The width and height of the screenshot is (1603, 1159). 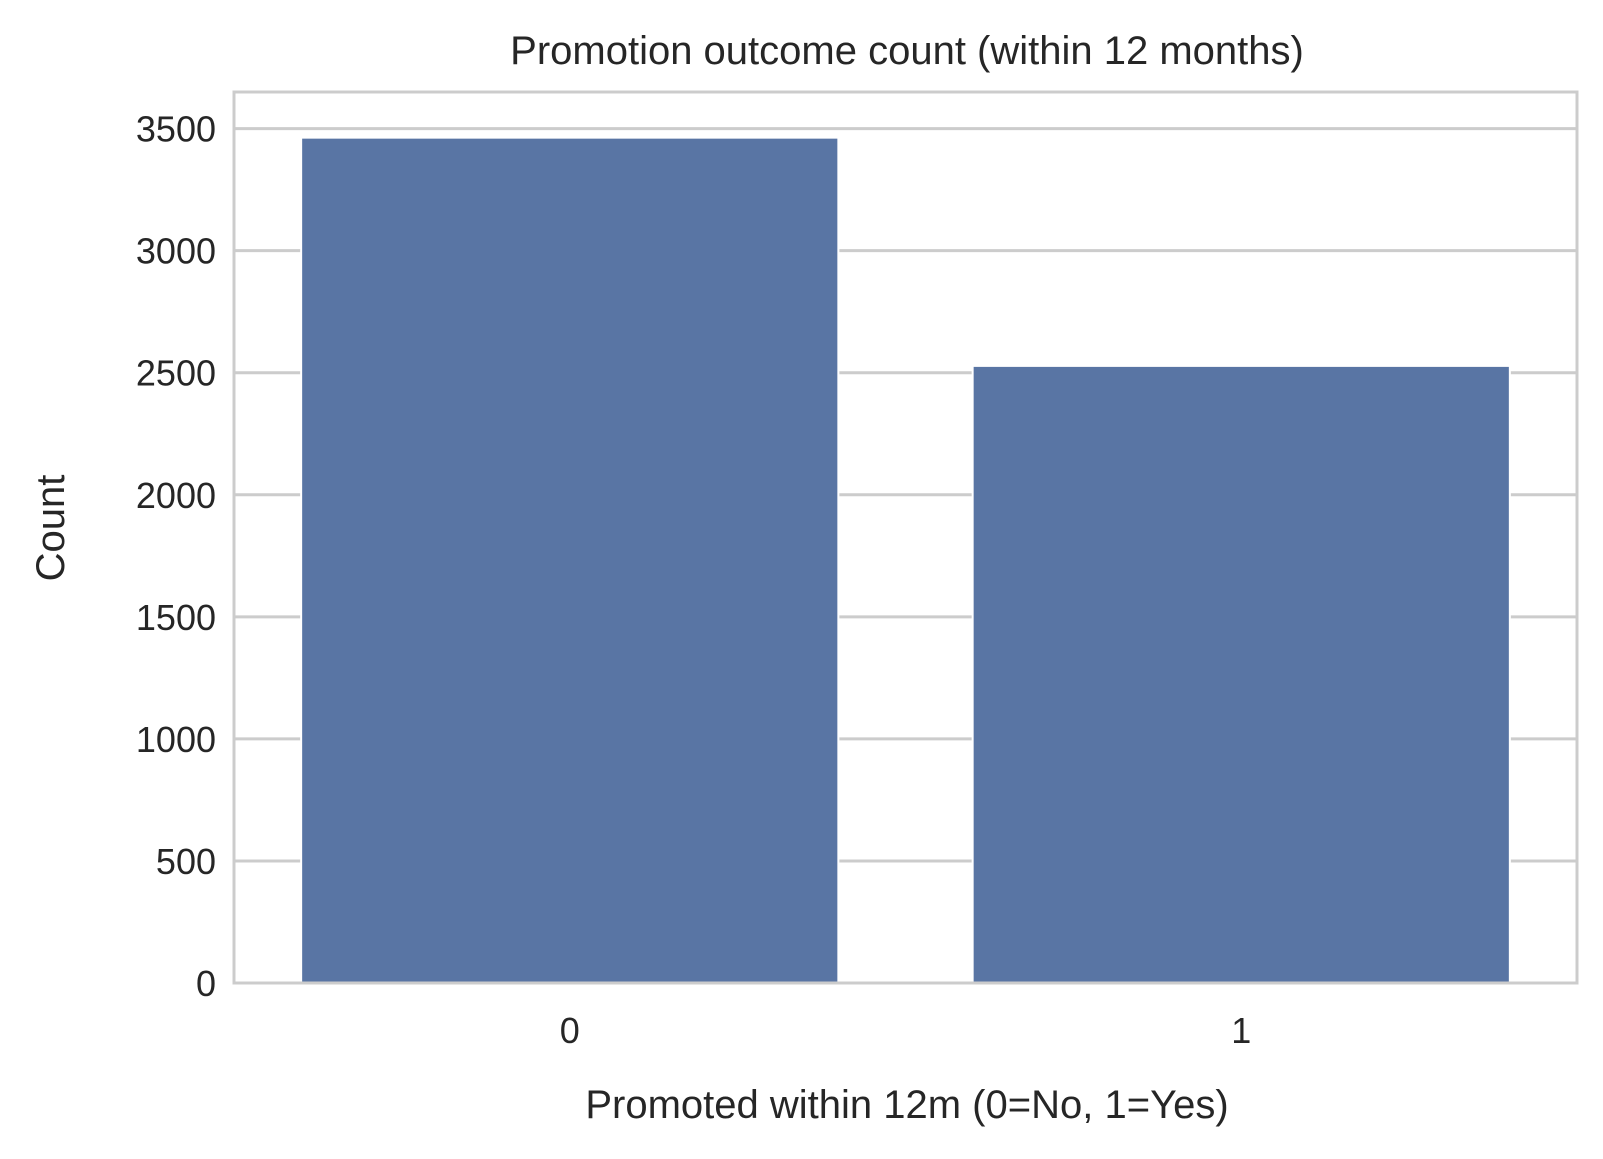 What do you see at coordinates (206, 983) in the screenshot?
I see `y-tick-label: 0` at bounding box center [206, 983].